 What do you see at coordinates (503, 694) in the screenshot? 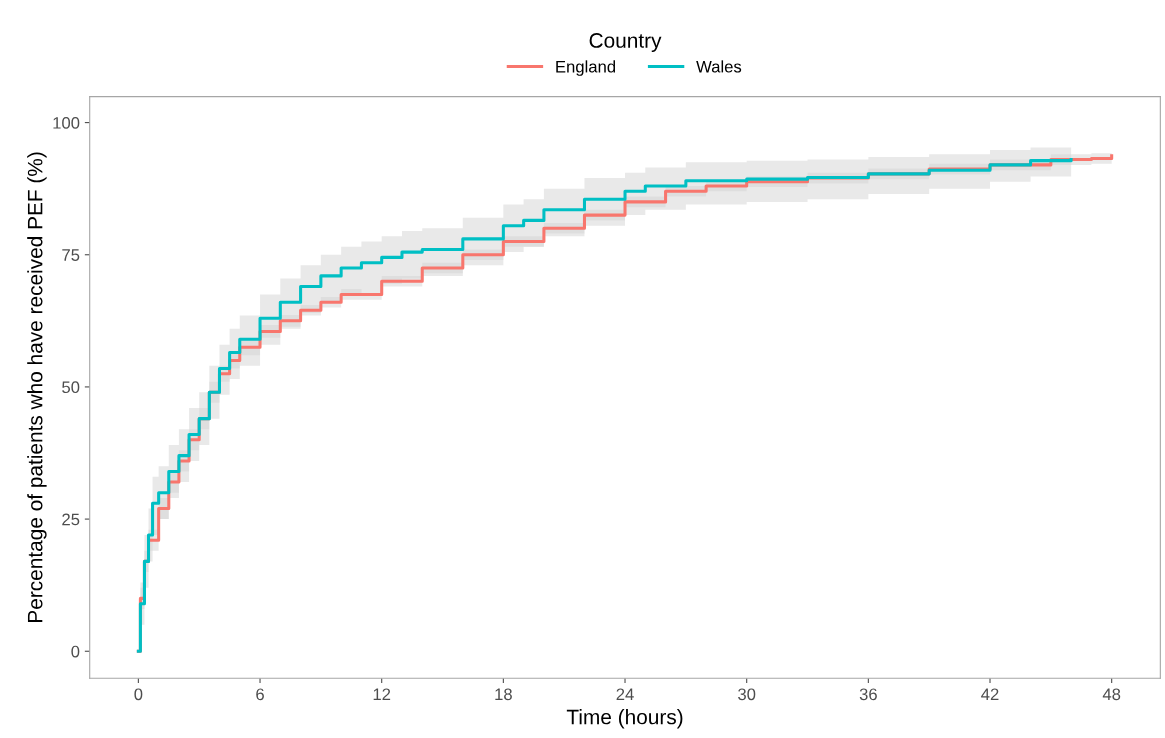
I see `x-tick-label: 18` at bounding box center [503, 694].